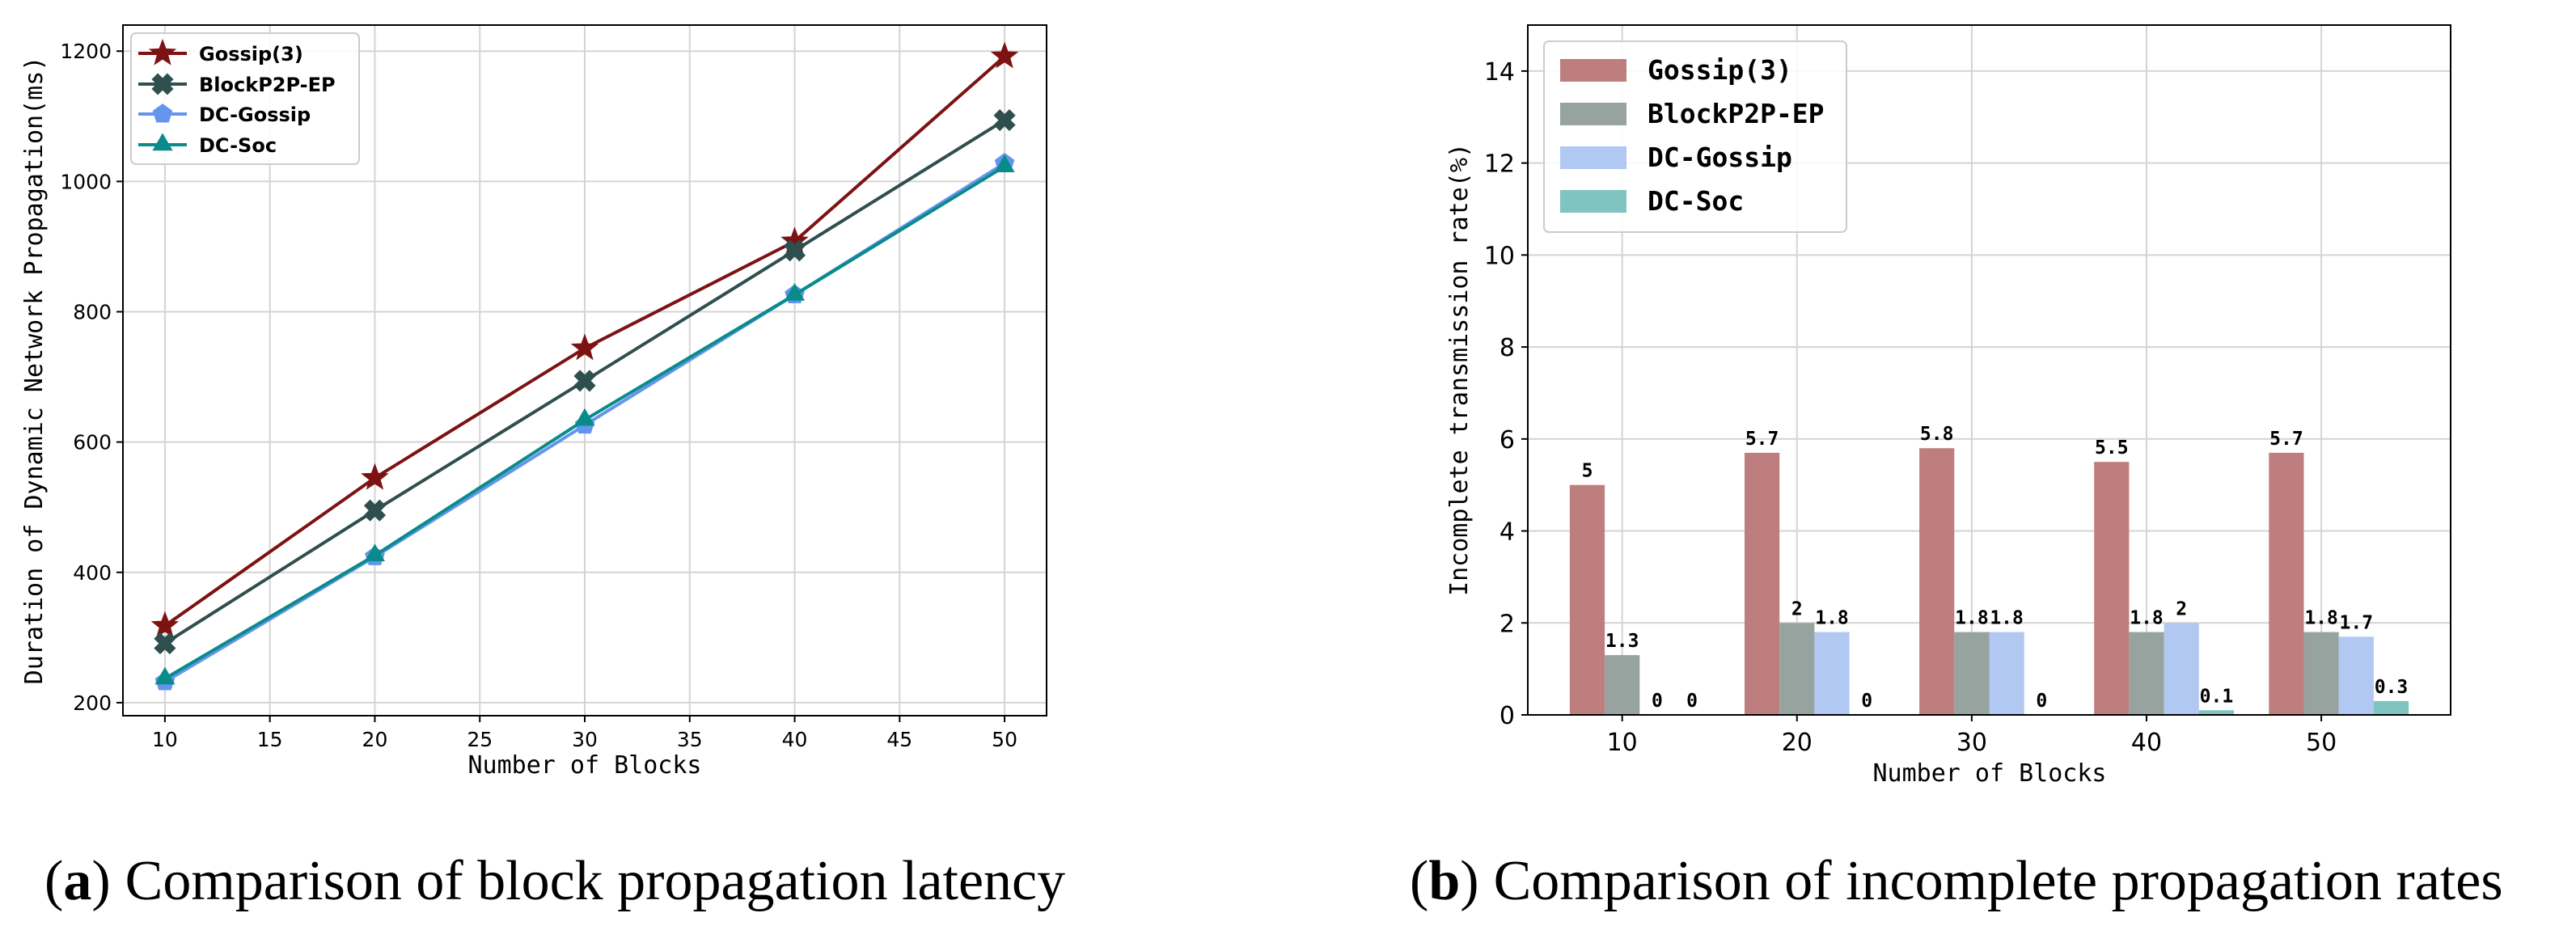 The width and height of the screenshot is (2576, 930). What do you see at coordinates (162, 142) in the screenshot?
I see `legend-marker-dc-soc` at bounding box center [162, 142].